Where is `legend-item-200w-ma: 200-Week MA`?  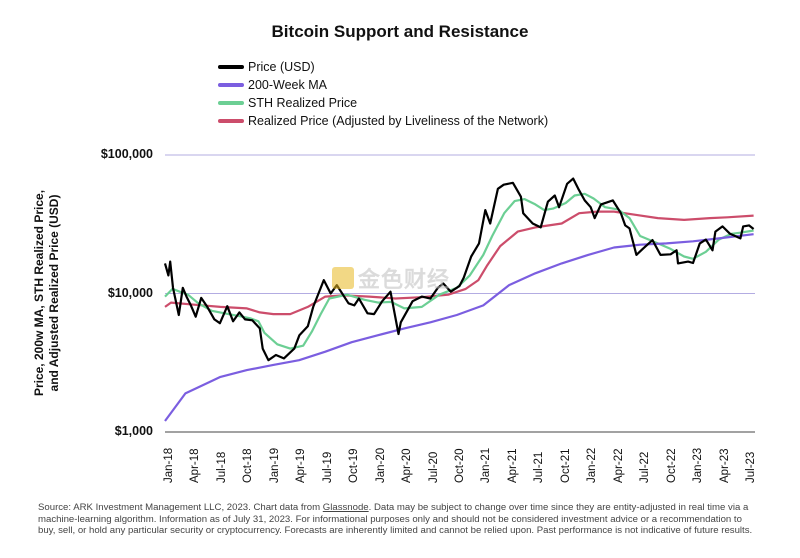 legend-item-200w-ma: 200-Week MA is located at coordinates (383, 85).